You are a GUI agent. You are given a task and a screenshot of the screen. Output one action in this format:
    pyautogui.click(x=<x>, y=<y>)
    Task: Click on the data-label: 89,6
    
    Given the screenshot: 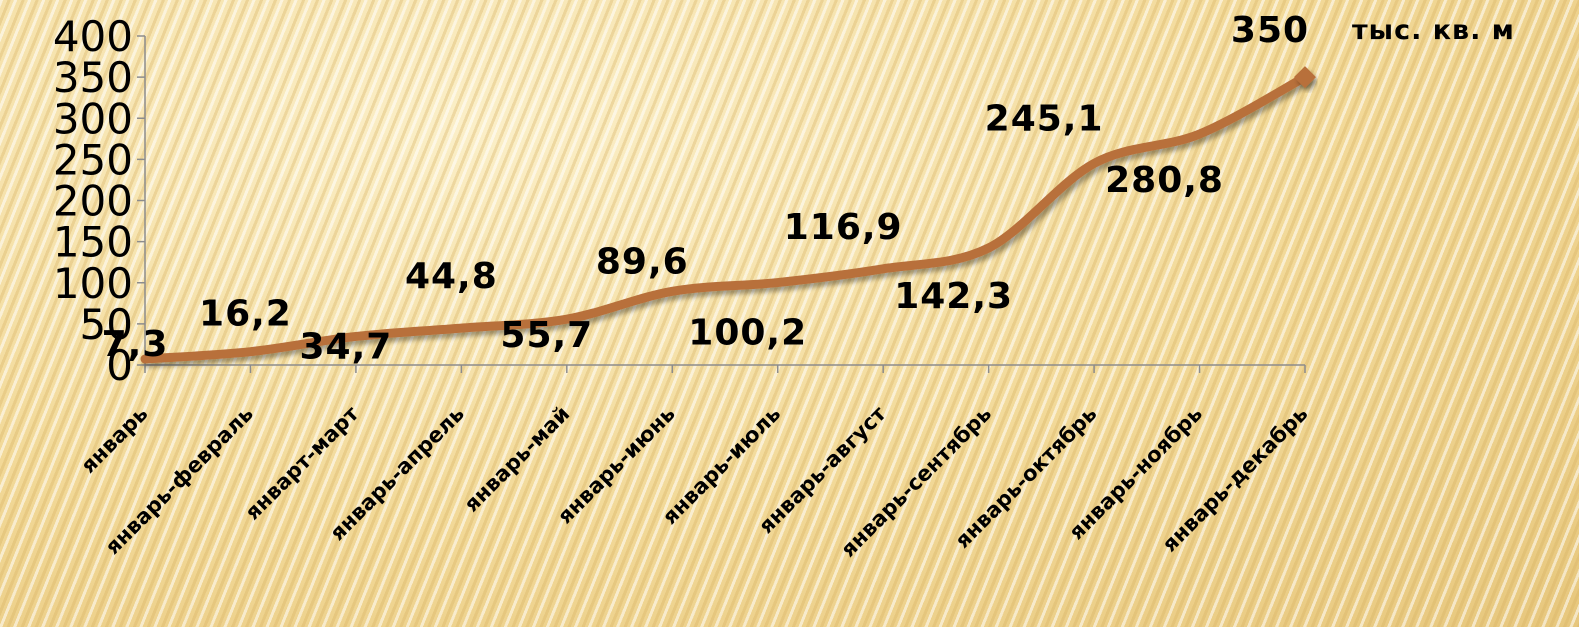 What is the action you would take?
    pyautogui.click(x=642, y=261)
    